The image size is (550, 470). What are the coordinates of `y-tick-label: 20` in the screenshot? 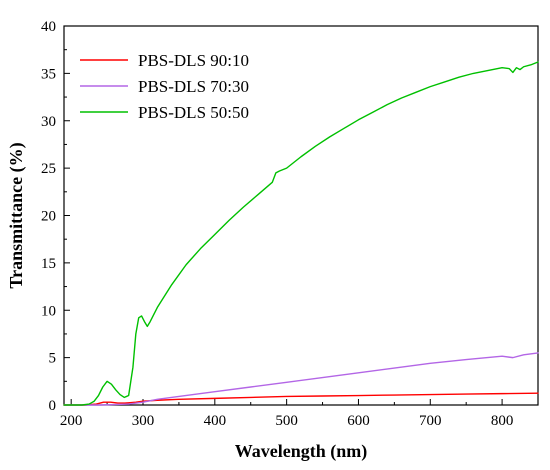 It's located at (48, 217).